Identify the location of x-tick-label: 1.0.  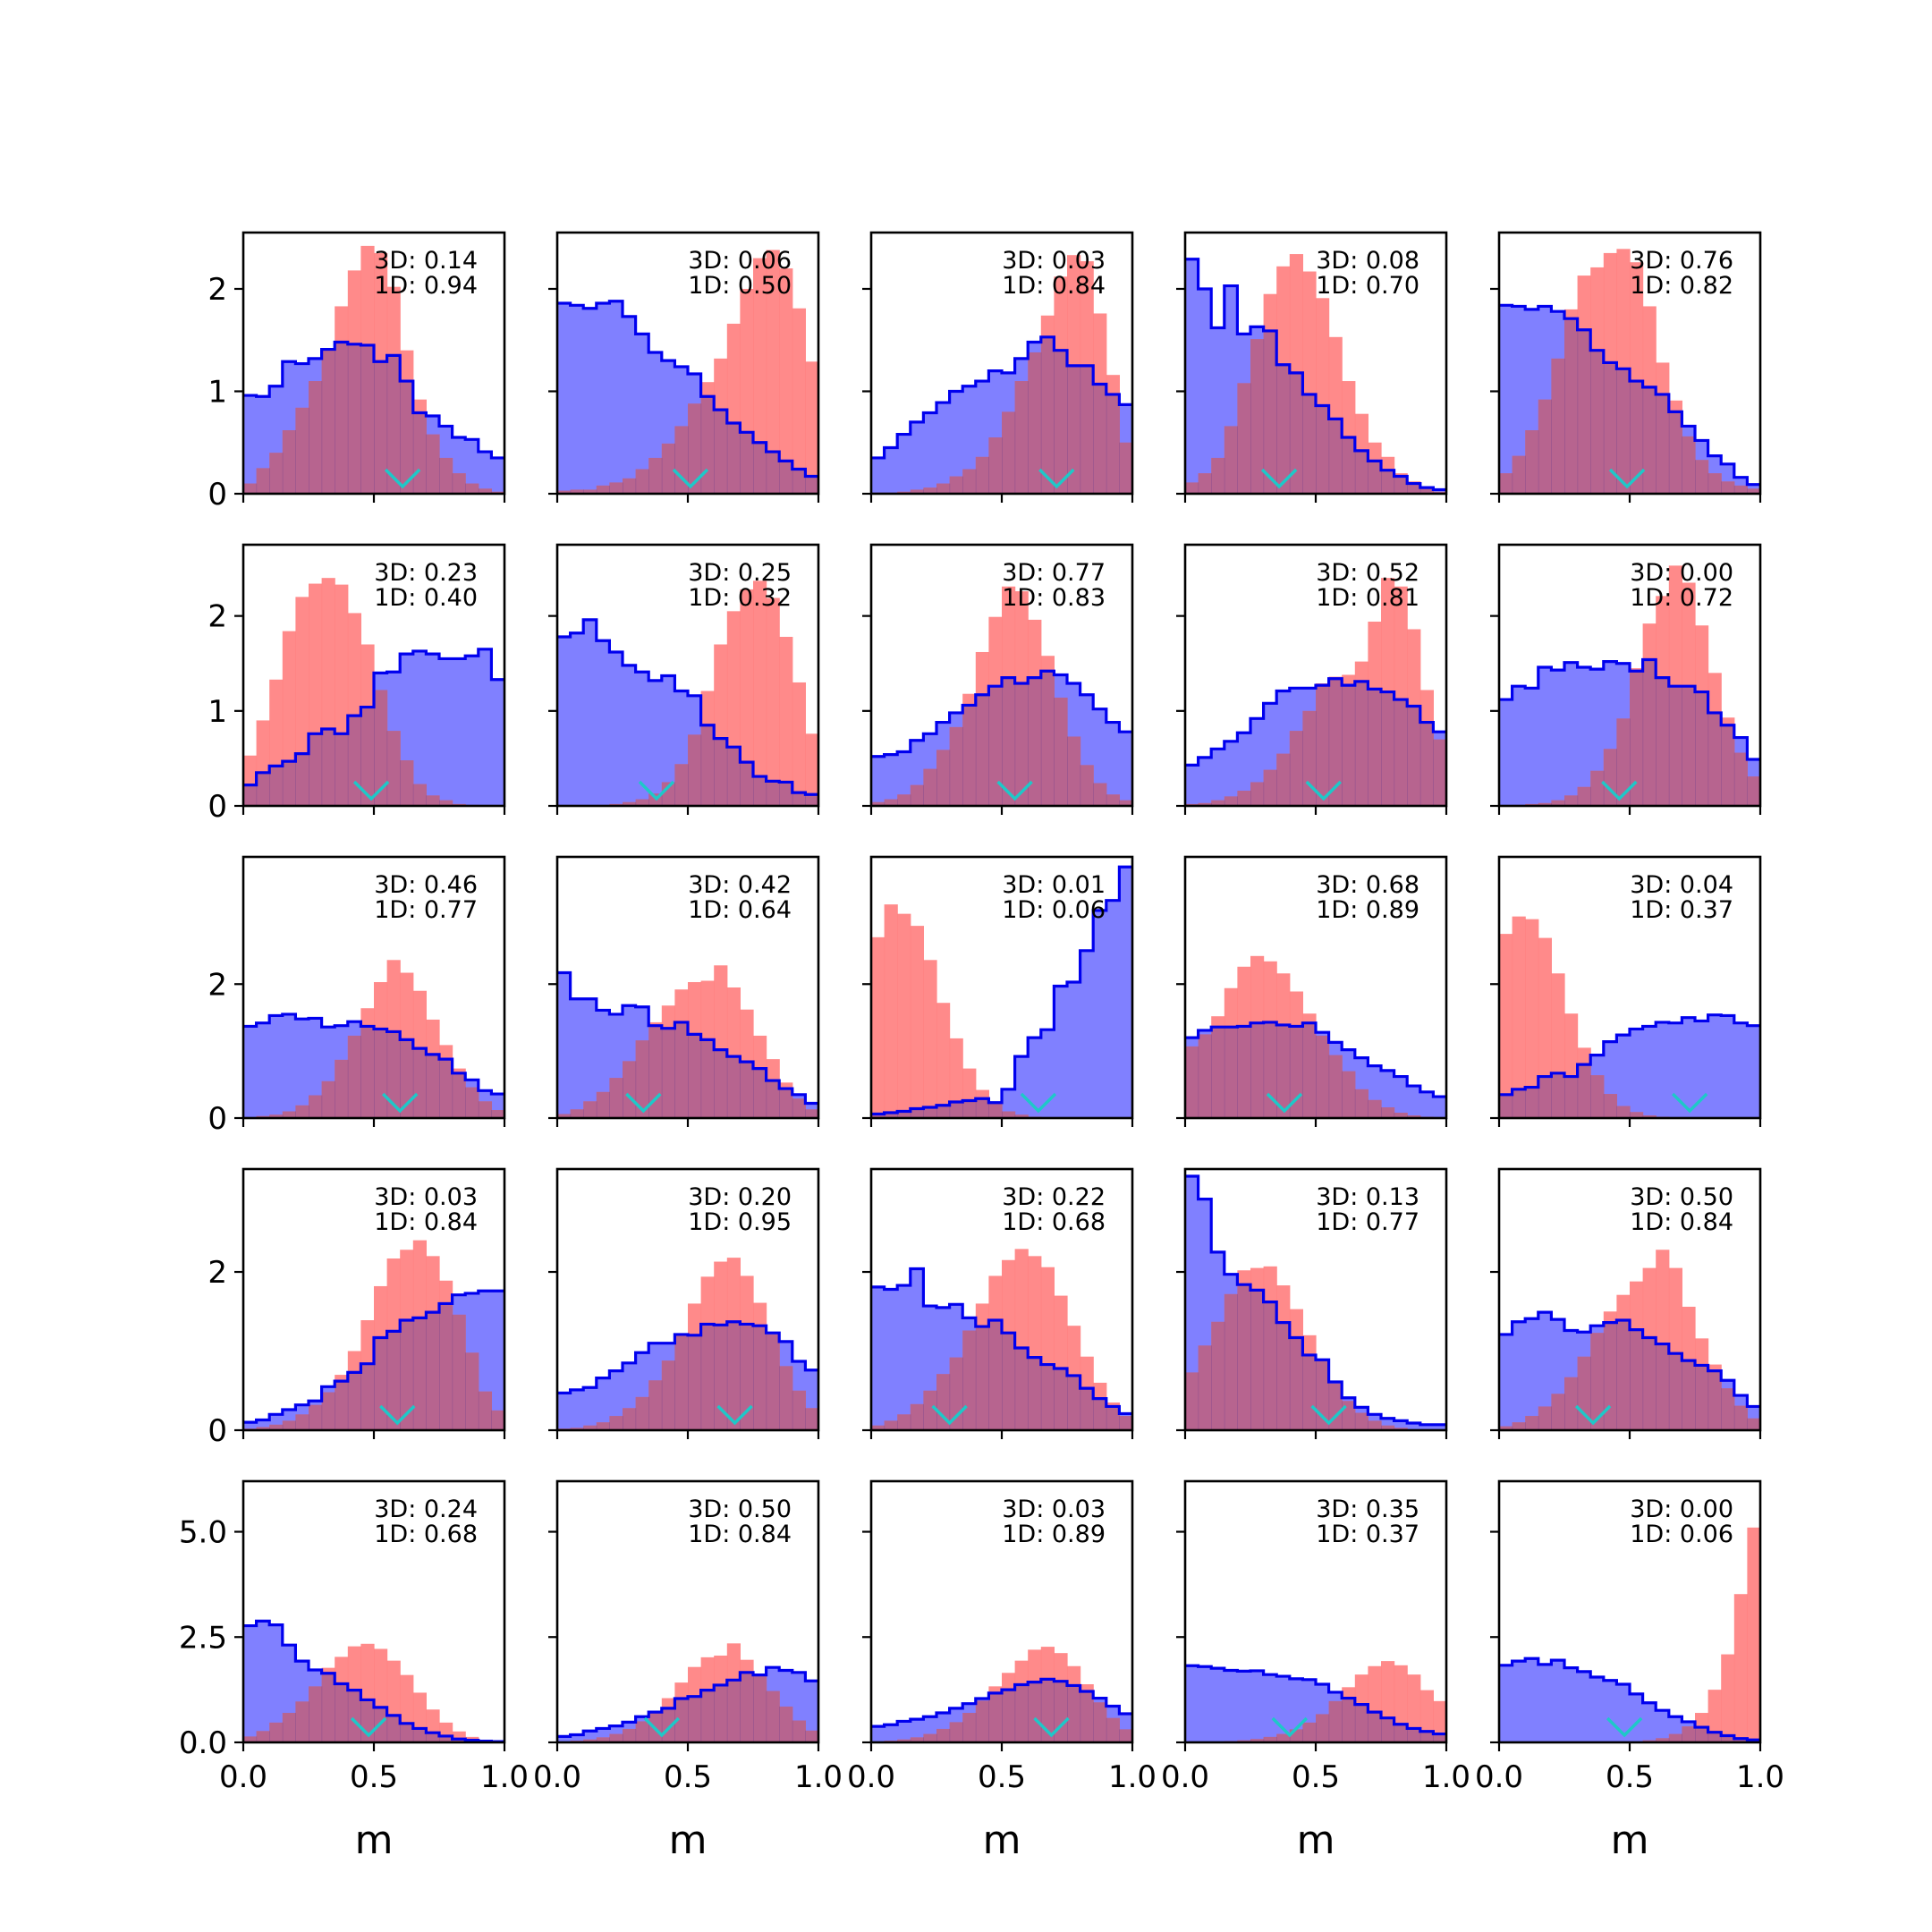
(818, 1777).